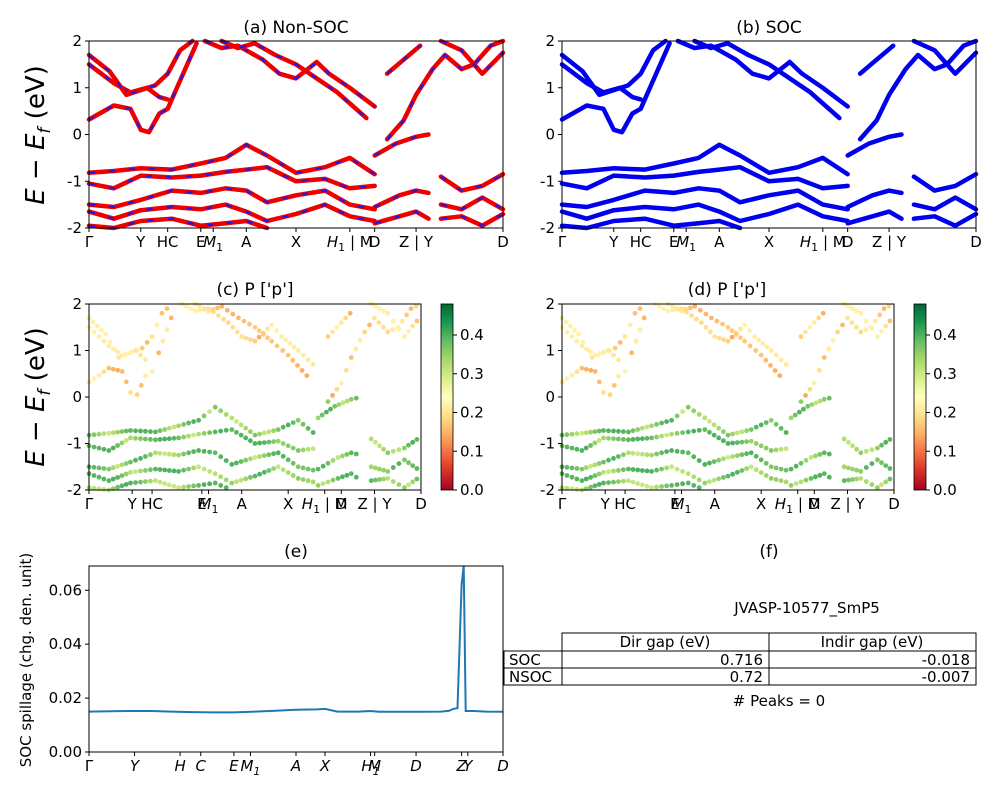  I want to click on colorbar-gradient, so click(447, 397).